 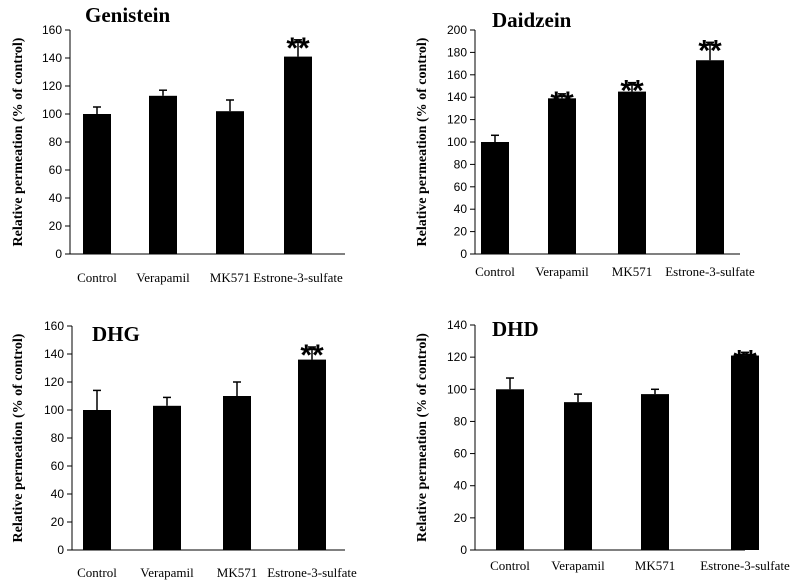 I want to click on chart-title: DHG, so click(x=116, y=334).